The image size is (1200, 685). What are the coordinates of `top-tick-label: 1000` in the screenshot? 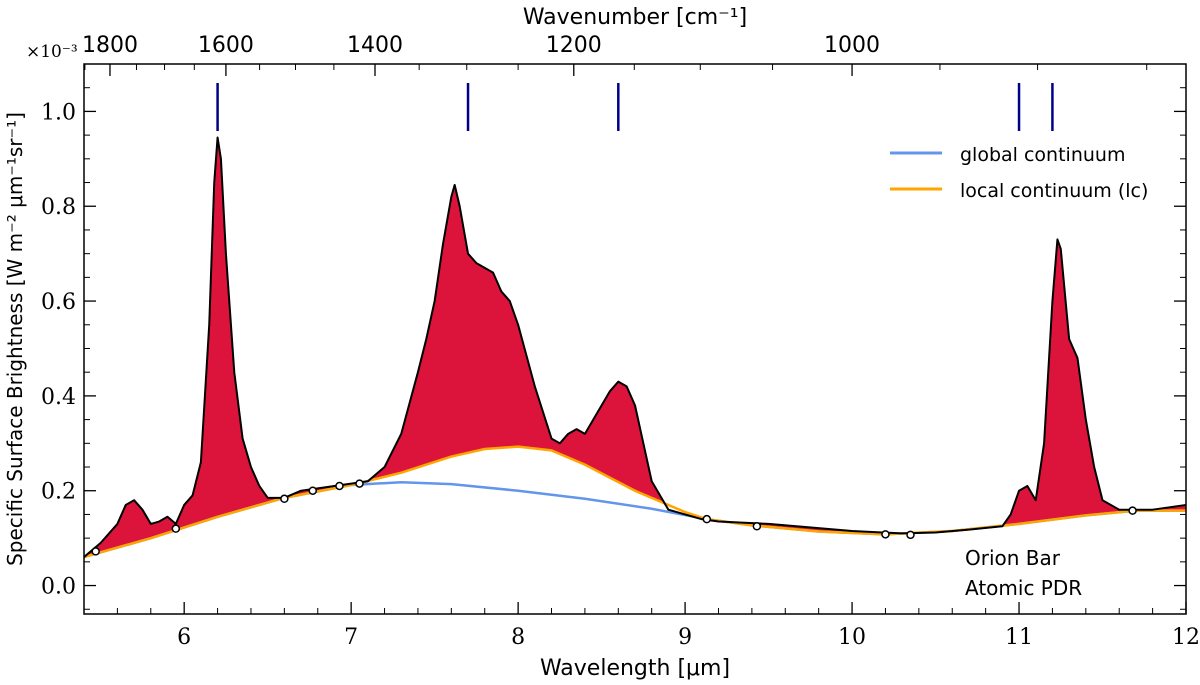 It's located at (852, 45).